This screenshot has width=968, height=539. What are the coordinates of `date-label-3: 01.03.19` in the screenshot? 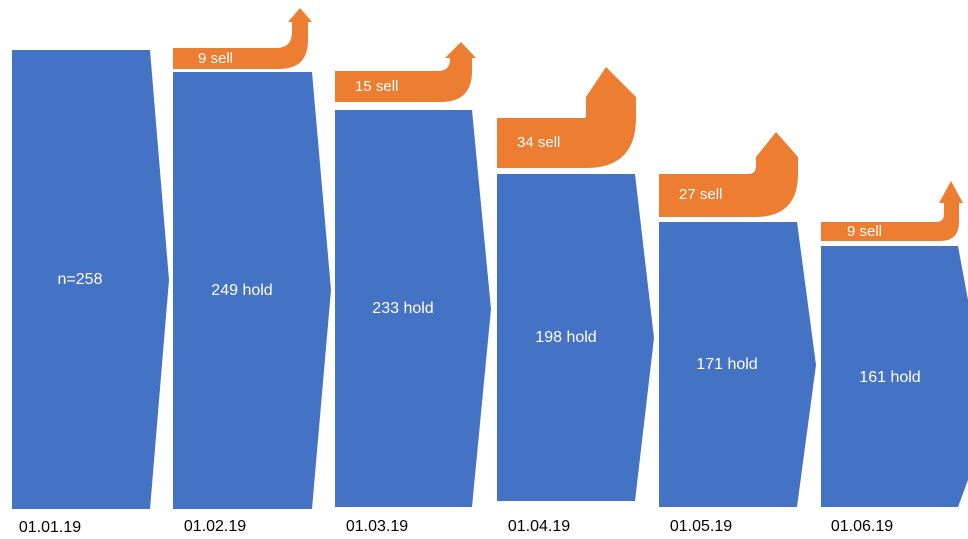 It's located at (377, 526).